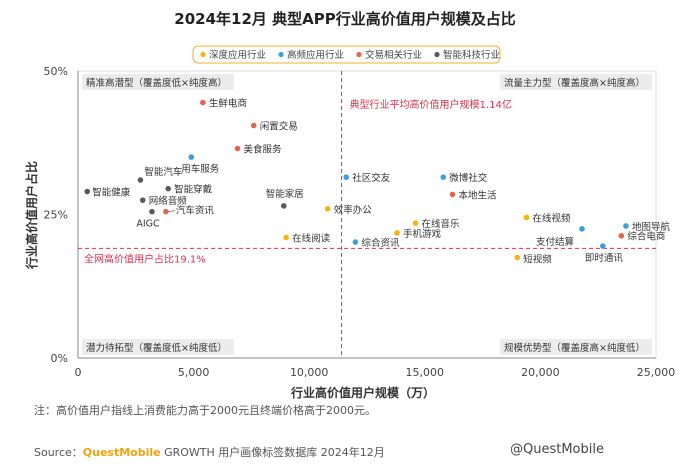  I want to click on point-label-3-1: 智能健康, so click(111, 193).